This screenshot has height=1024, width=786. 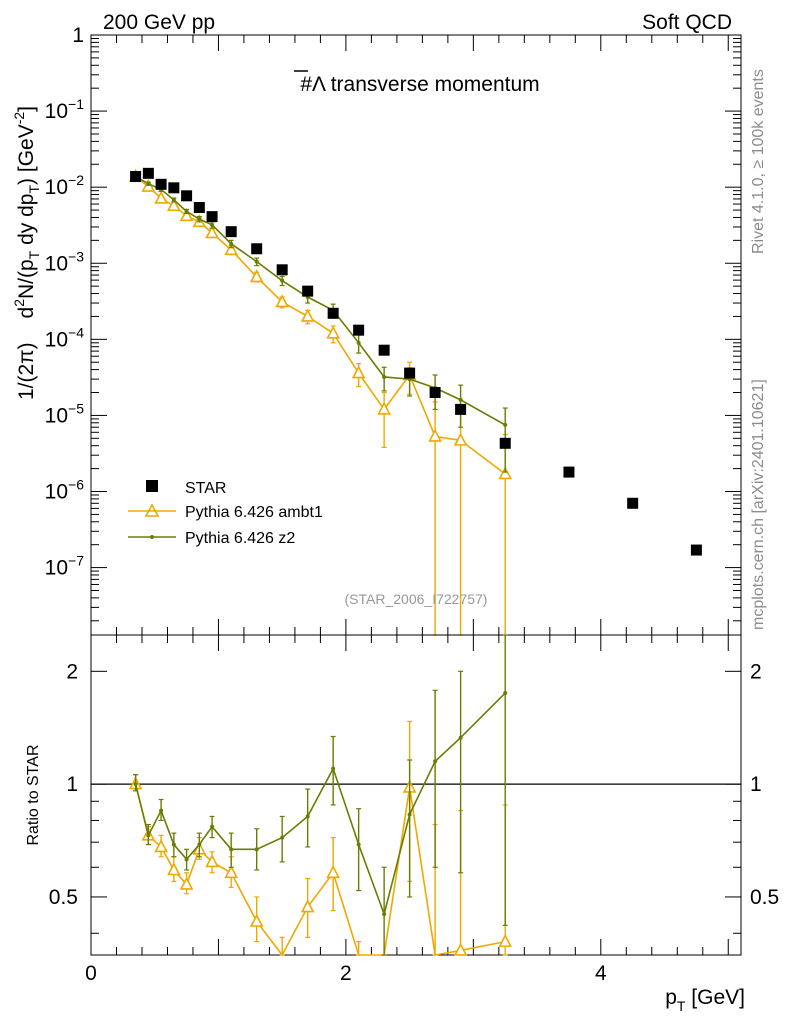 What do you see at coordinates (159, 22) in the screenshot?
I see `header-left: 200 GeV pp` at bounding box center [159, 22].